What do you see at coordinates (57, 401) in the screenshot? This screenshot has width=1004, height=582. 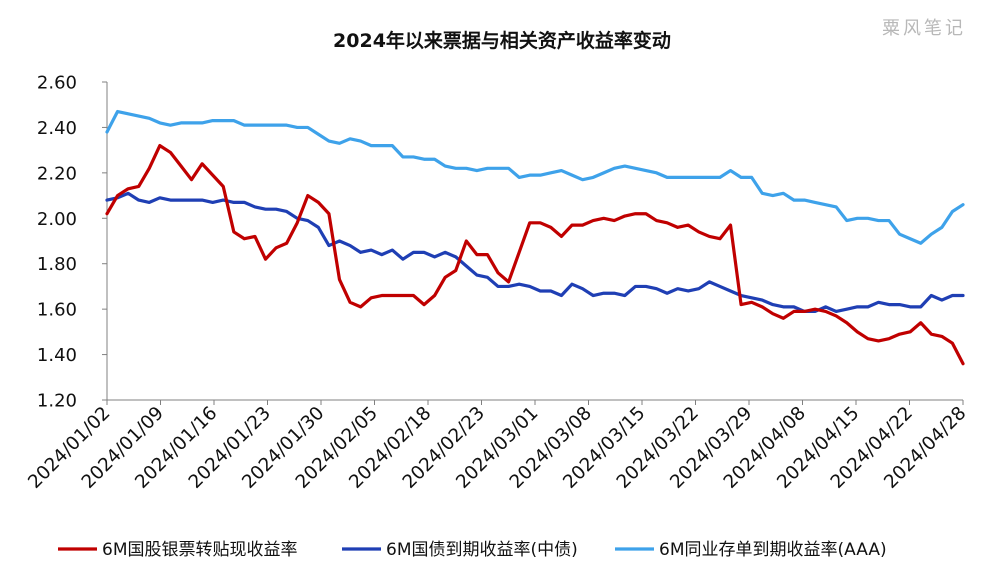 I see `y-tick-label: 1.20` at bounding box center [57, 401].